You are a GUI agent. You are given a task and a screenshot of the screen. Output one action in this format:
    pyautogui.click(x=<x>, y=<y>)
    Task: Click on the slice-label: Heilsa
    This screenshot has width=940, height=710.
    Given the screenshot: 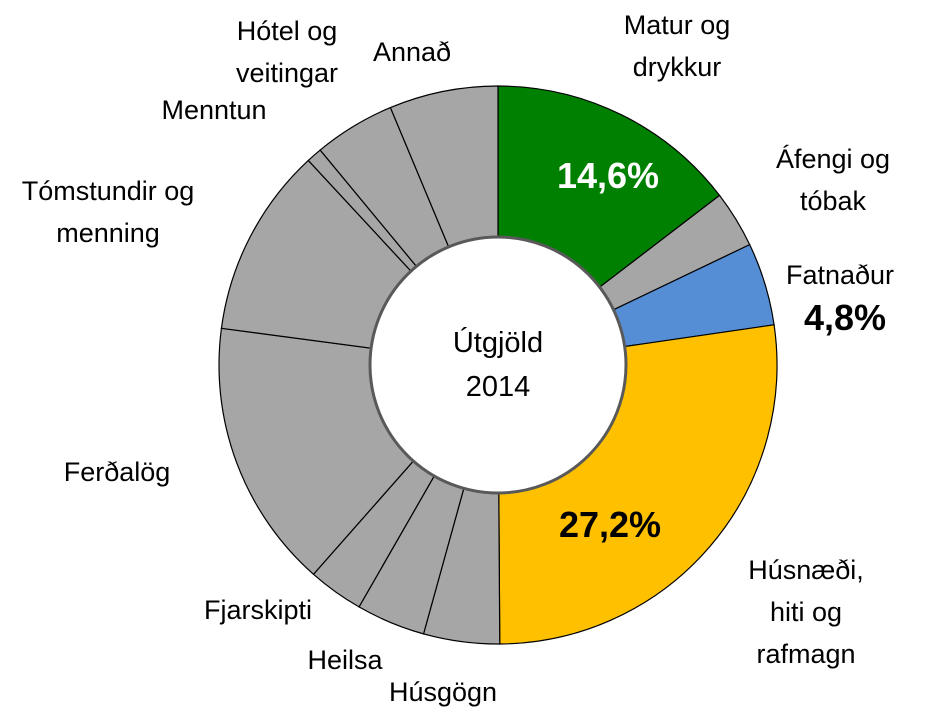 What is the action you would take?
    pyautogui.click(x=345, y=660)
    